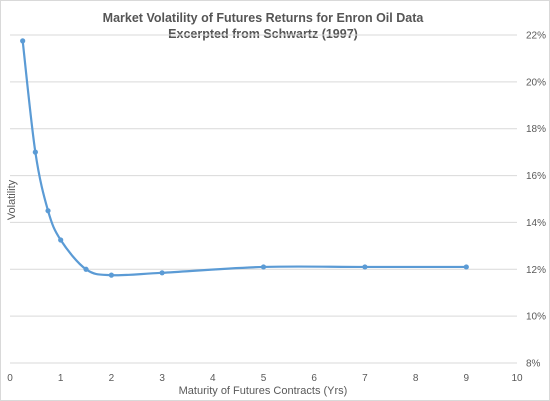 The height and width of the screenshot is (401, 550). Describe the element at coordinates (536, 270) in the screenshot. I see `y-tick-label: 12%` at that location.